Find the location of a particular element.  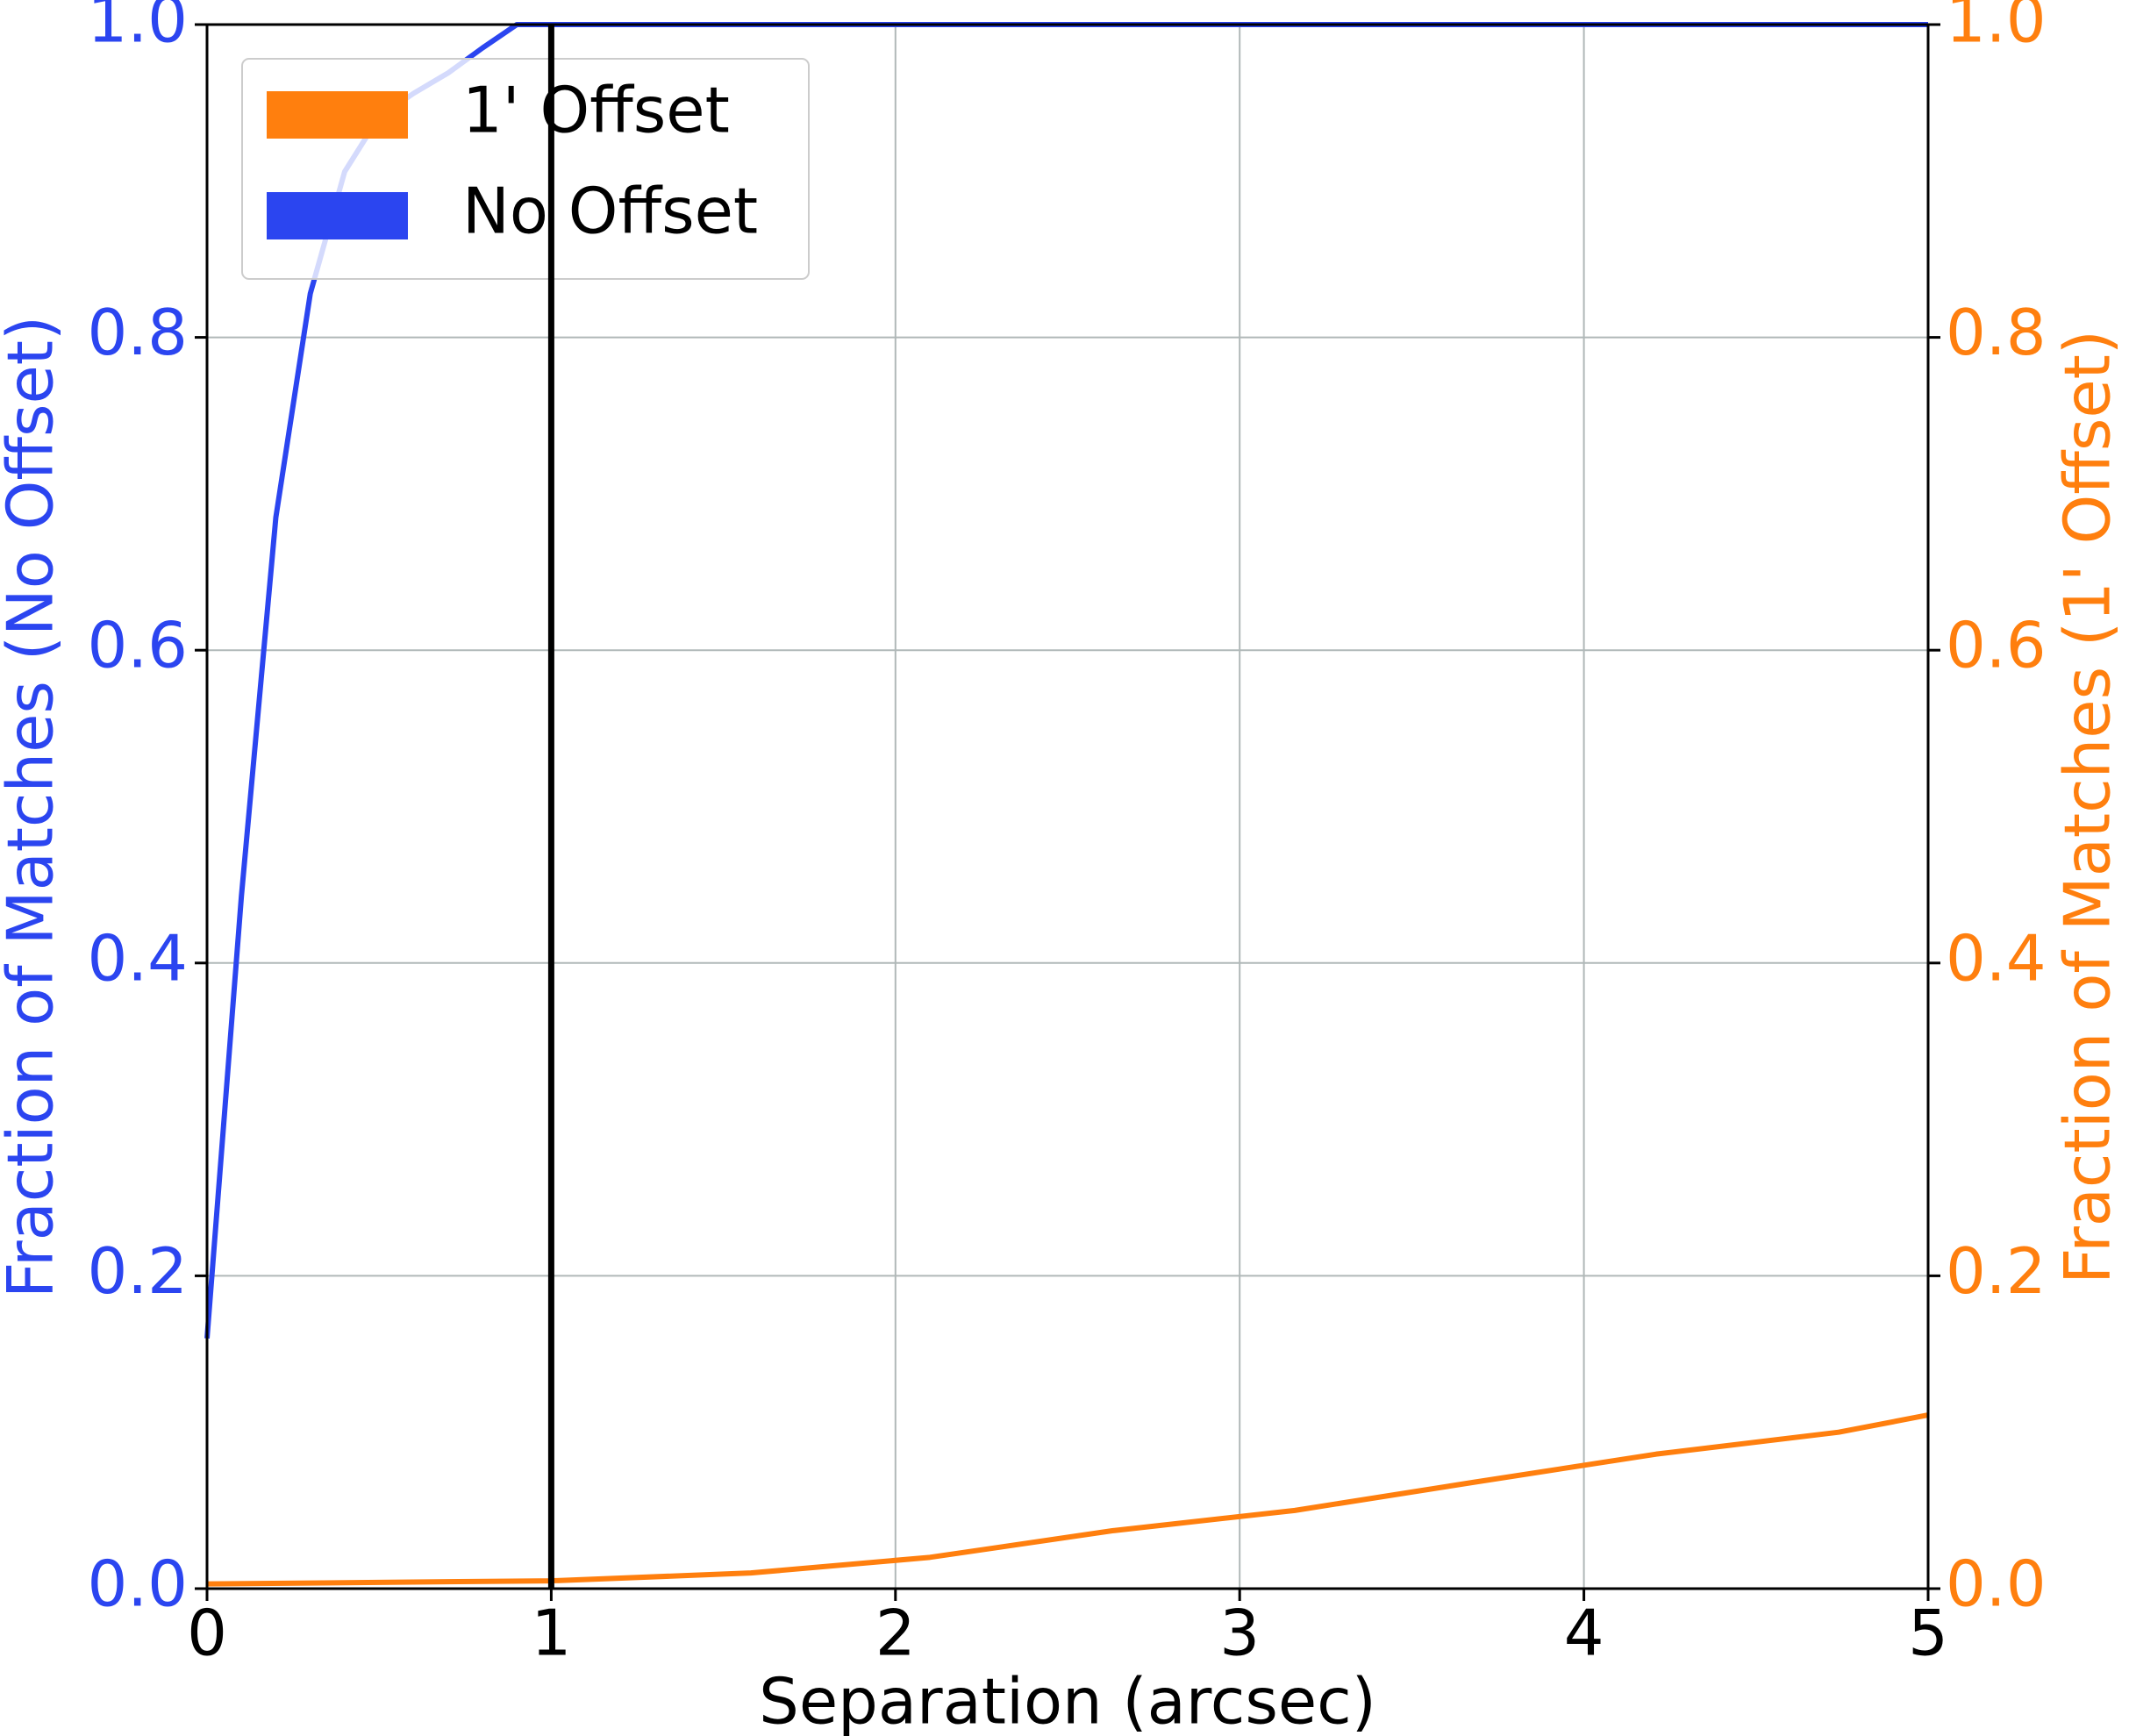

legend-label: No Offset is located at coordinates (610, 211).